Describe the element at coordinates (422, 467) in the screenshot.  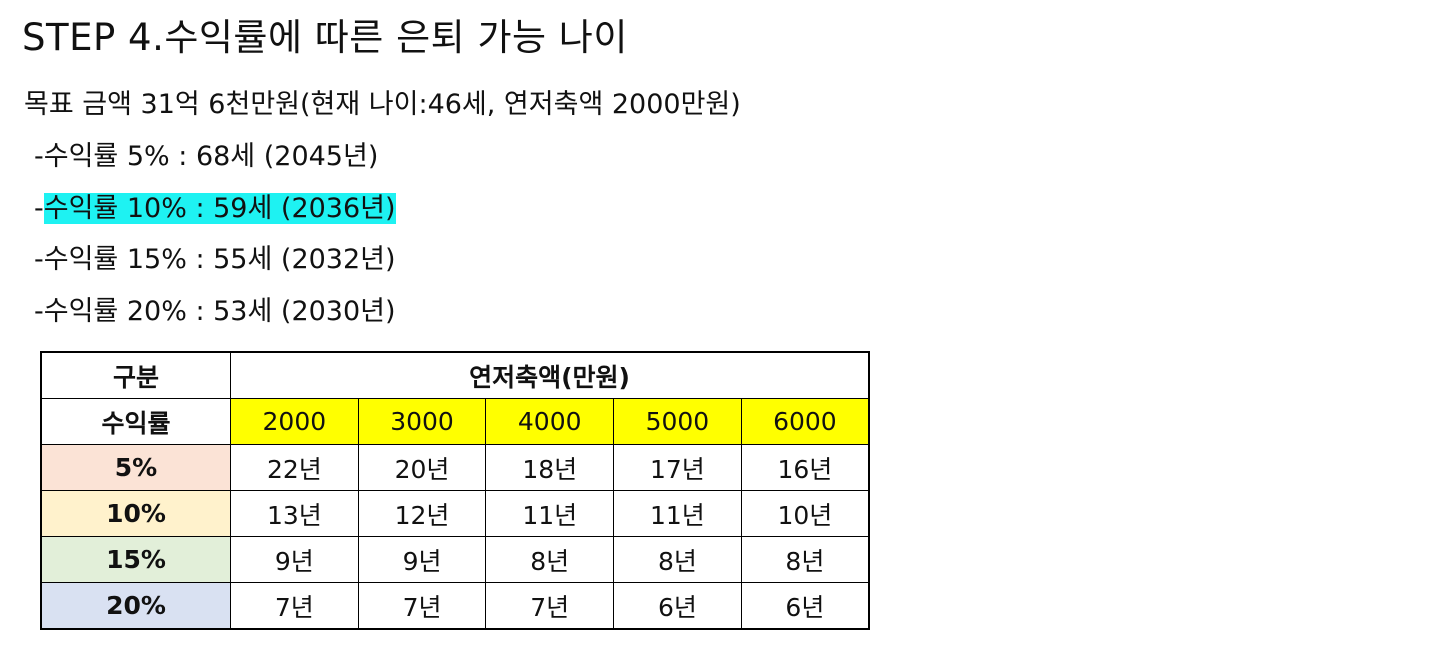
I see `table-cell: 20년` at that location.